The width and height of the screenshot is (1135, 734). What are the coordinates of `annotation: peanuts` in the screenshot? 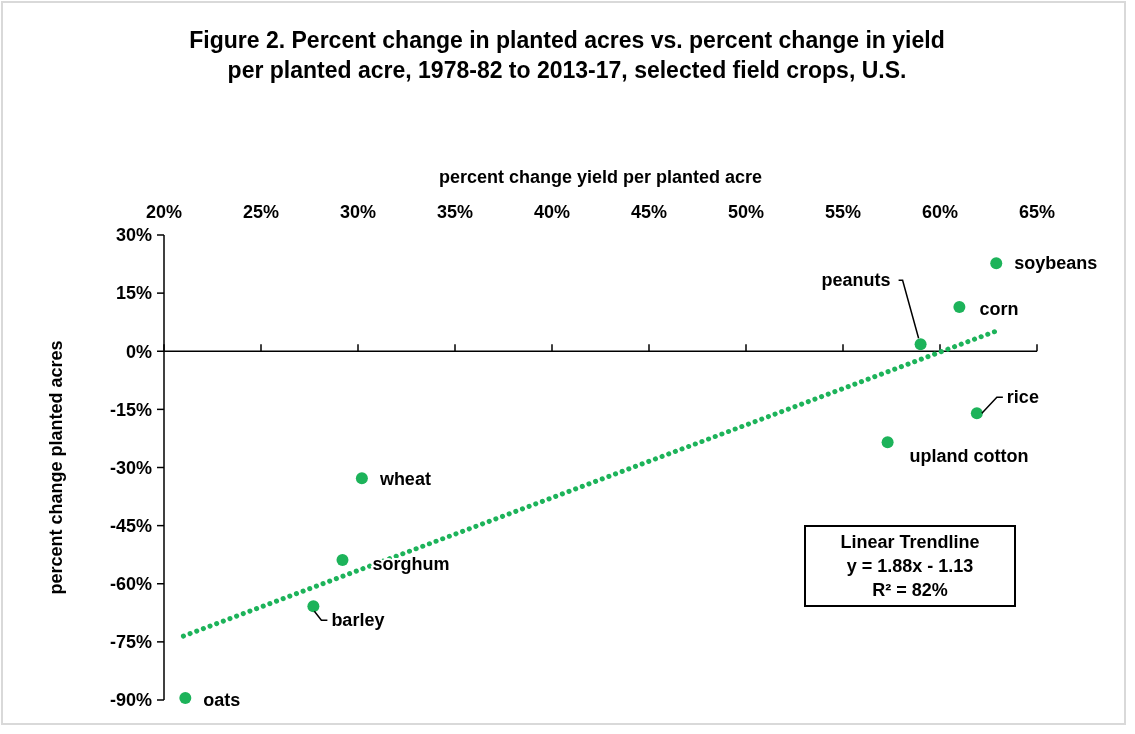 It's located at (856, 280).